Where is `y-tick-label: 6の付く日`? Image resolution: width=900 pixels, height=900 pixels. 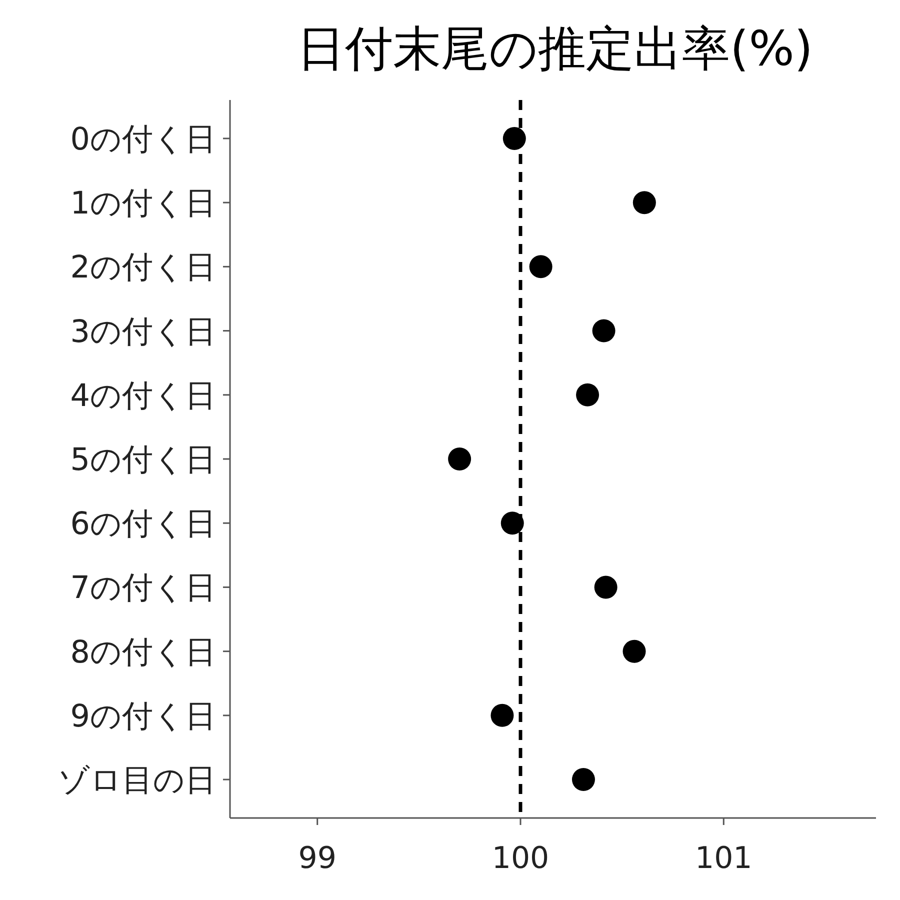 y-tick-label: 6の付く日 is located at coordinates (143, 524).